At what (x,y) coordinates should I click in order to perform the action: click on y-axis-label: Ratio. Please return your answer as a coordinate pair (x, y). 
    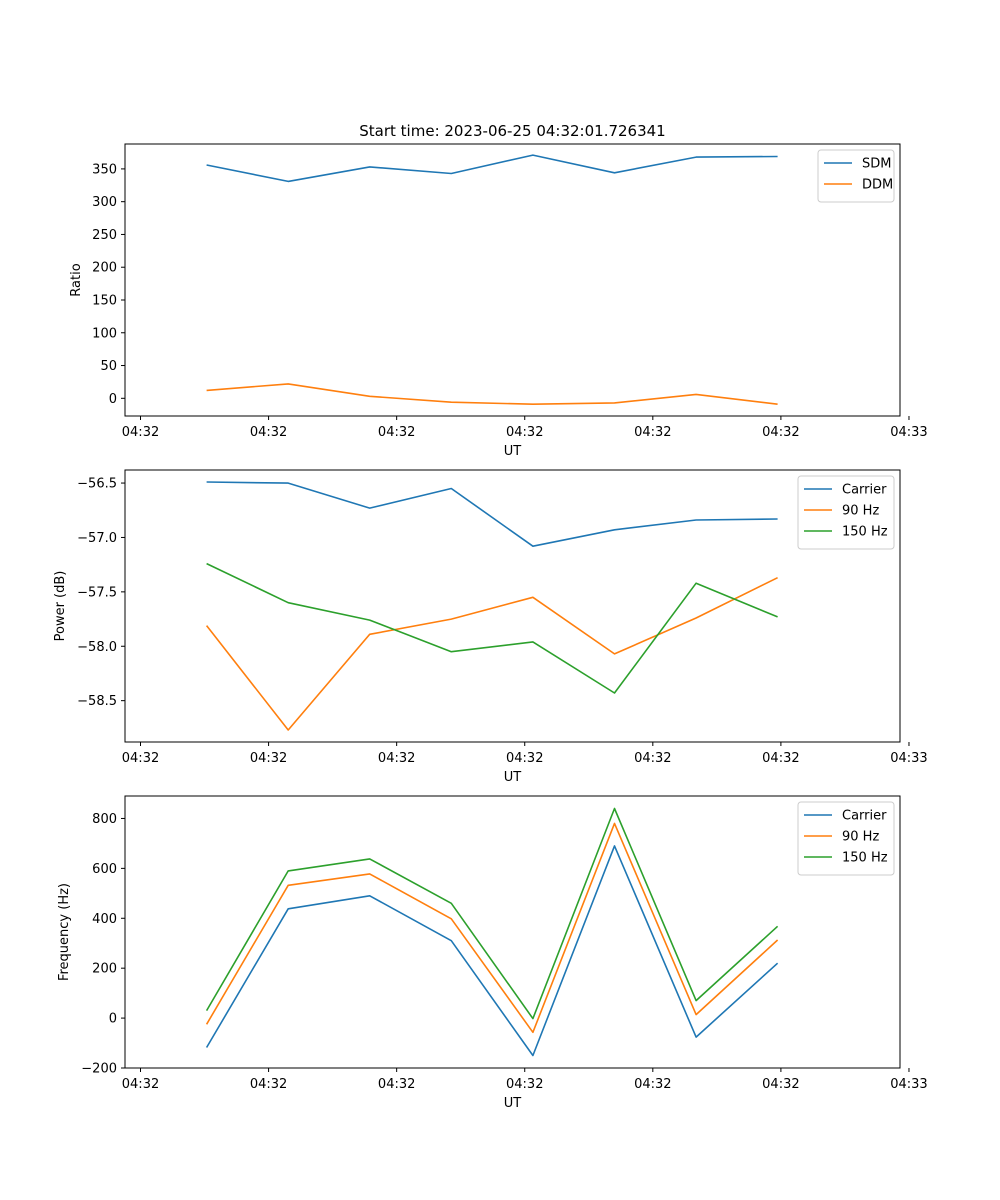
    Looking at the image, I should click on (76, 279).